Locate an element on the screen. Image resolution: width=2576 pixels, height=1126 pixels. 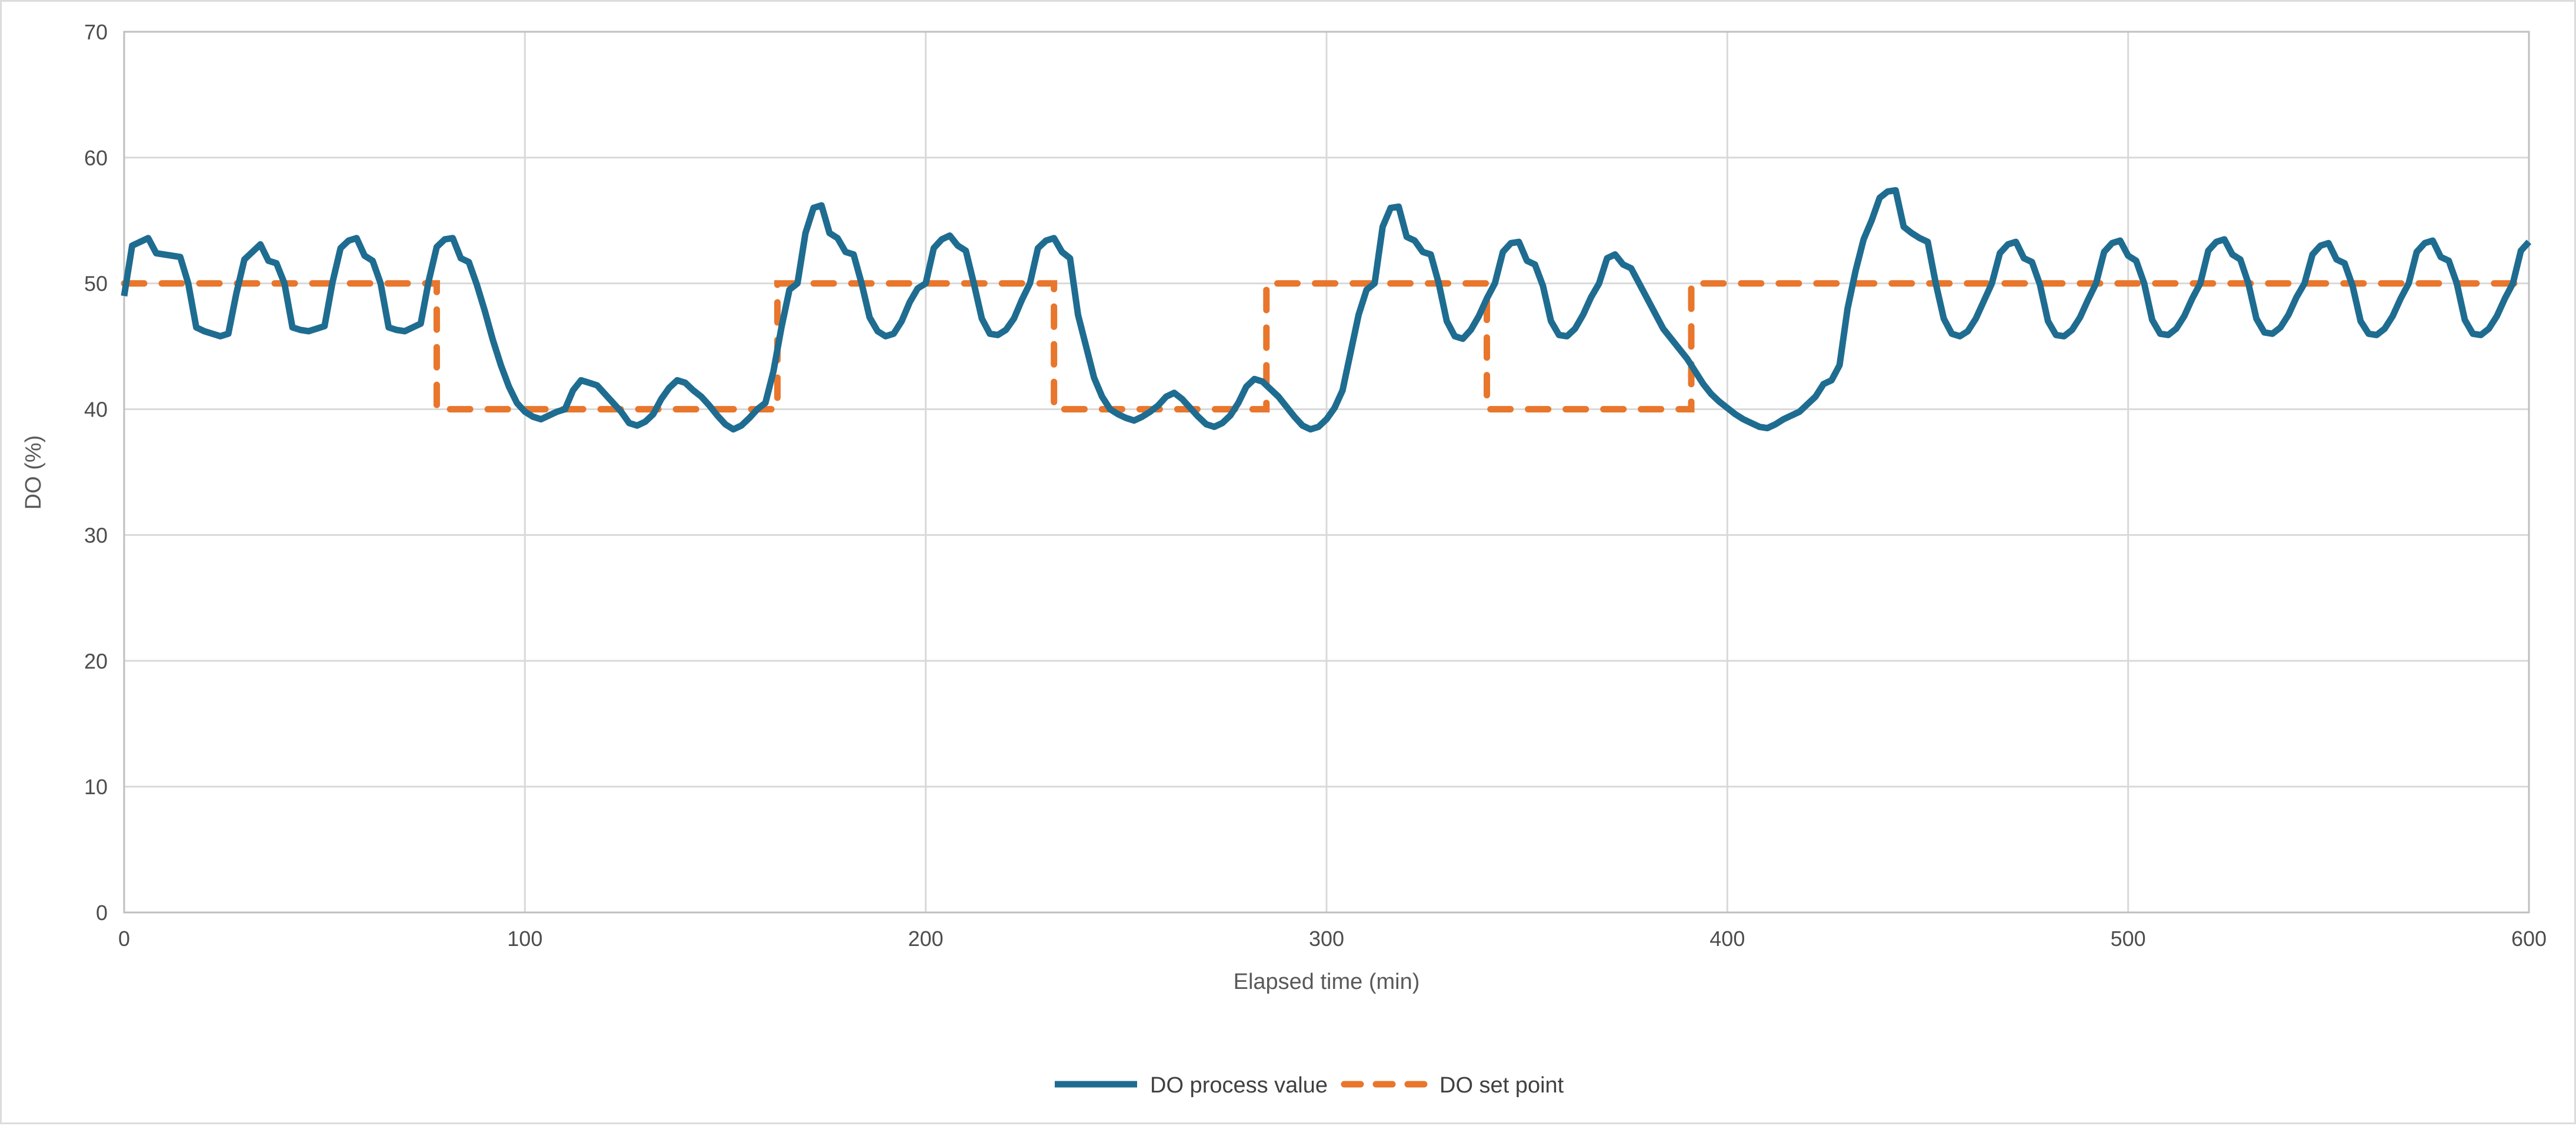
x-axis-tick-label: 300 is located at coordinates (1327, 939).